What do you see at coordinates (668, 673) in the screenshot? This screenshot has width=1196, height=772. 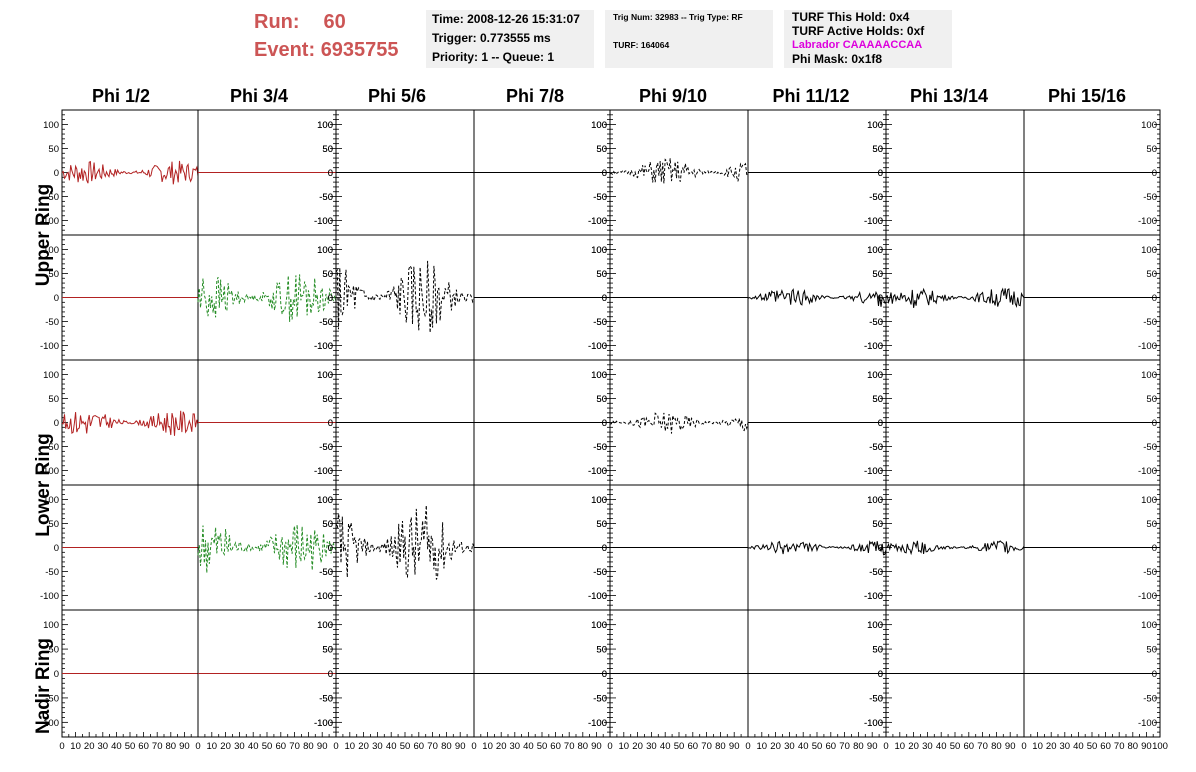 I see `panel-r4-c4: -100 -50 0 50 100` at bounding box center [668, 673].